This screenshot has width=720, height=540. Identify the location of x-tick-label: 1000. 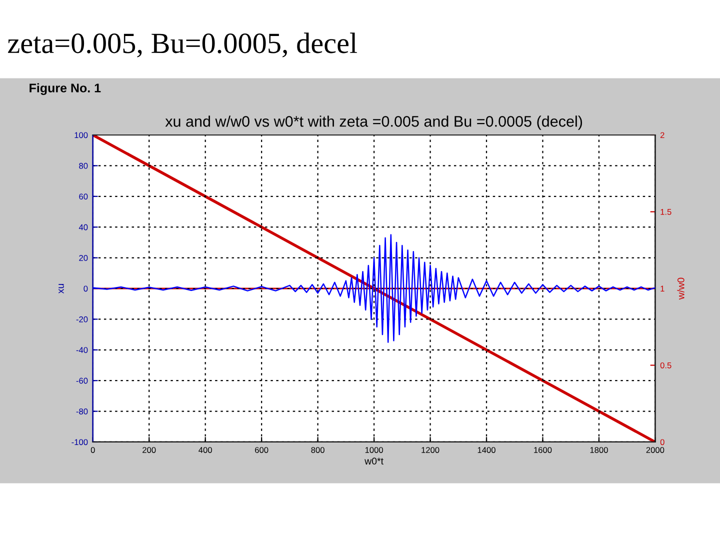
(374, 450).